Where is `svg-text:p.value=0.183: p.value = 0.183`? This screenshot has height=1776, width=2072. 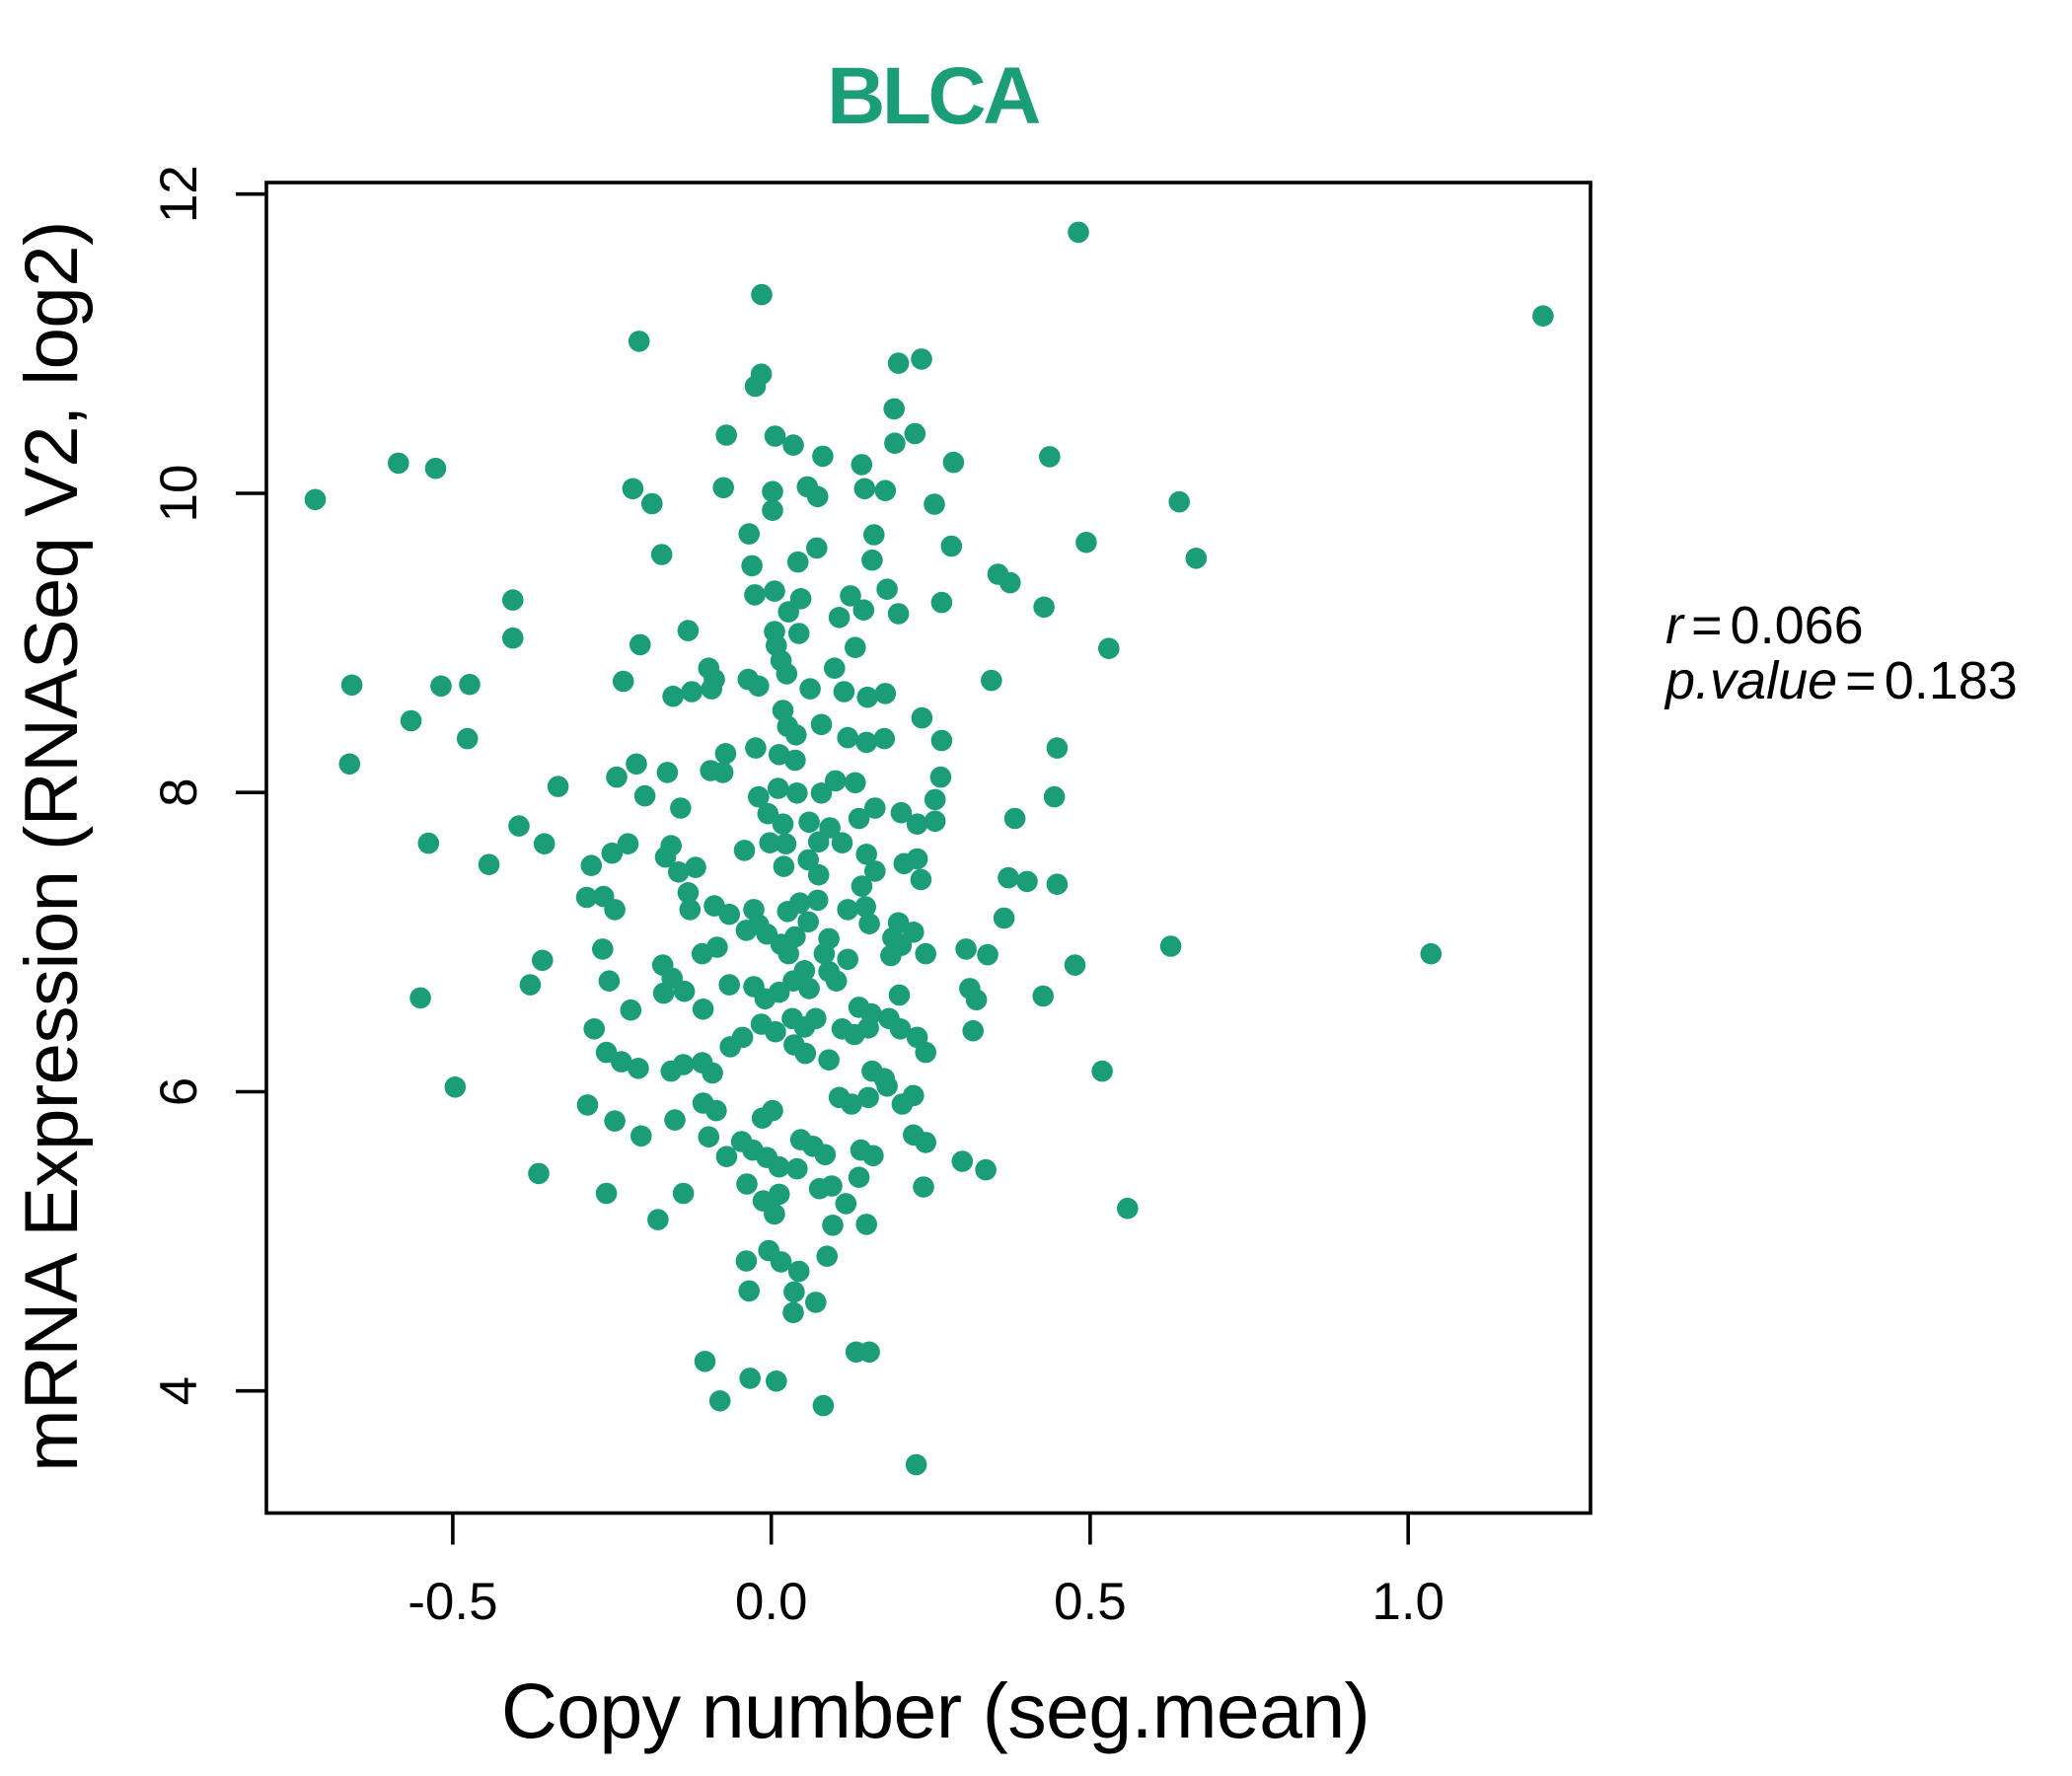 svg-text:p.value=0.183: p.value = 0.183 is located at coordinates (1841, 681).